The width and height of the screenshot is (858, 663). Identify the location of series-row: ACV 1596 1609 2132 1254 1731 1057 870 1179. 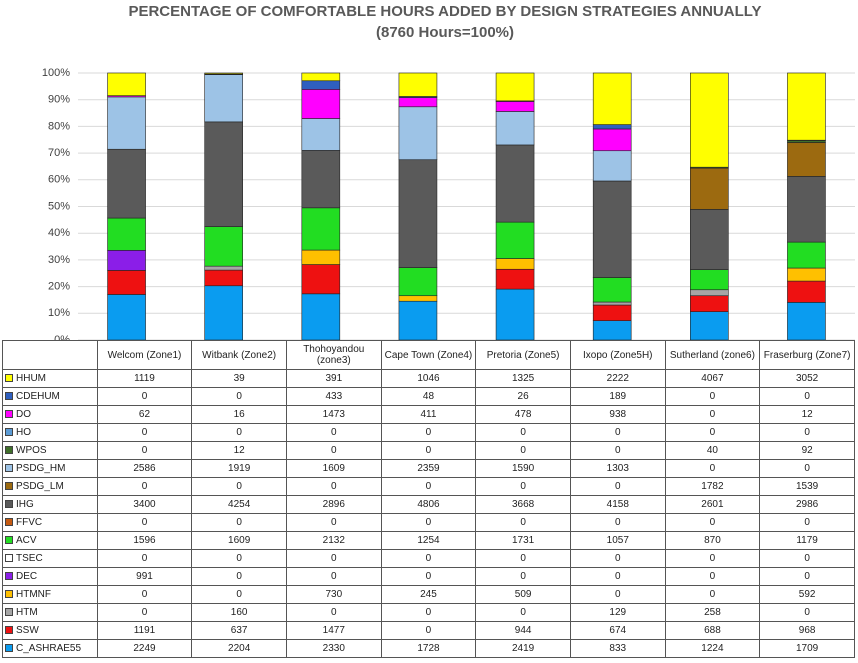
(428, 540).